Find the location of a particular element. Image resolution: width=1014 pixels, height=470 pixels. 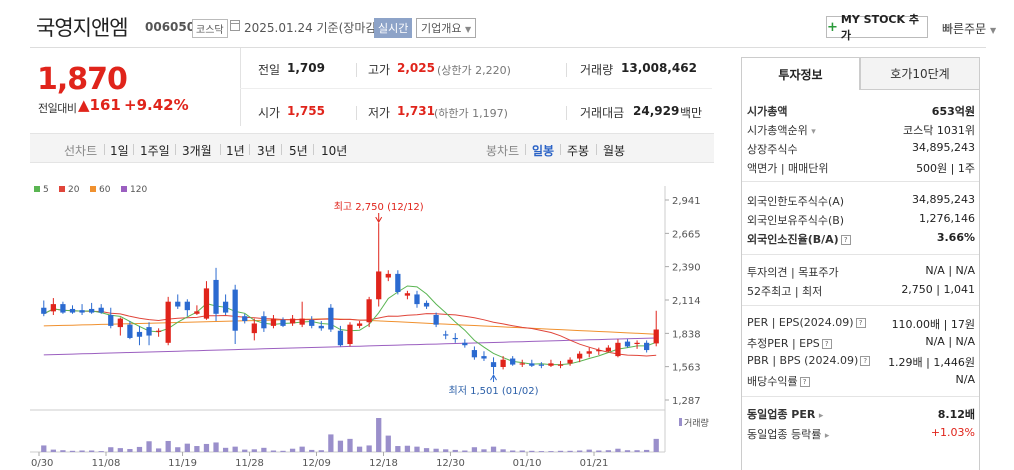

info-label: PER | EPS(2024.09) is located at coordinates (800, 322).